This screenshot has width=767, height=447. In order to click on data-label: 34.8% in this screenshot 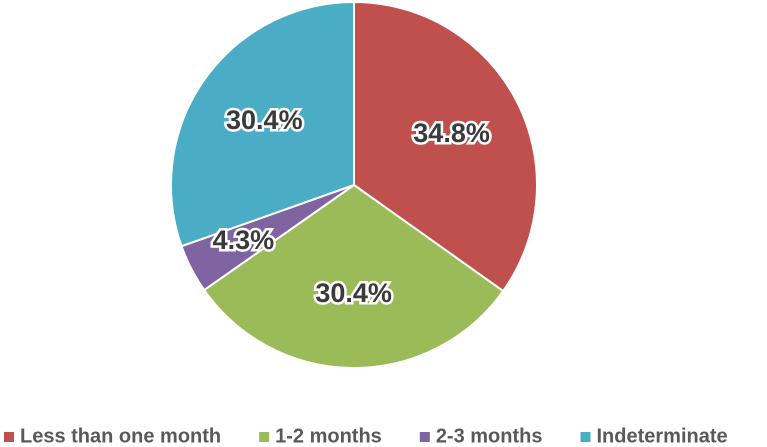, I will do `click(451, 133)`.